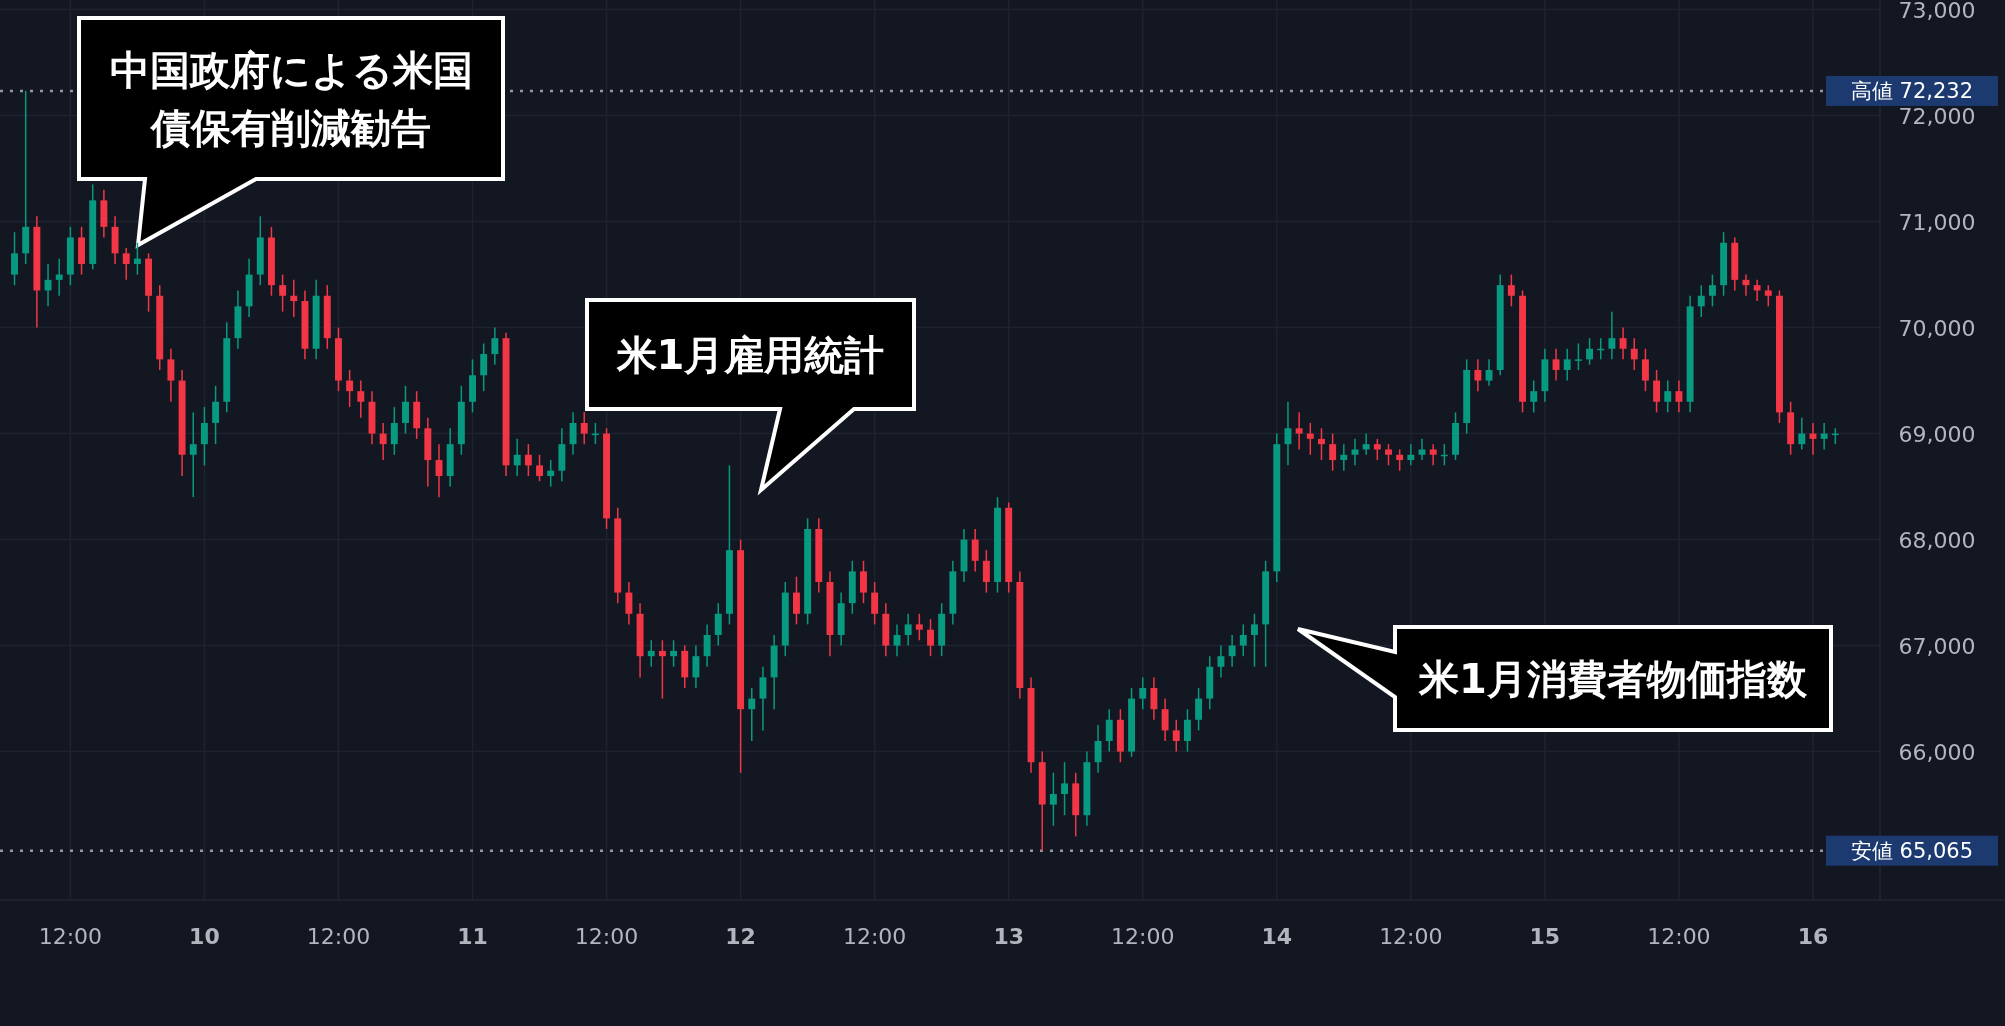 Image resolution: width=2005 pixels, height=1026 pixels. What do you see at coordinates (1912, 90) in the screenshot?
I see `ref-line-label: 高値 72,232` at bounding box center [1912, 90].